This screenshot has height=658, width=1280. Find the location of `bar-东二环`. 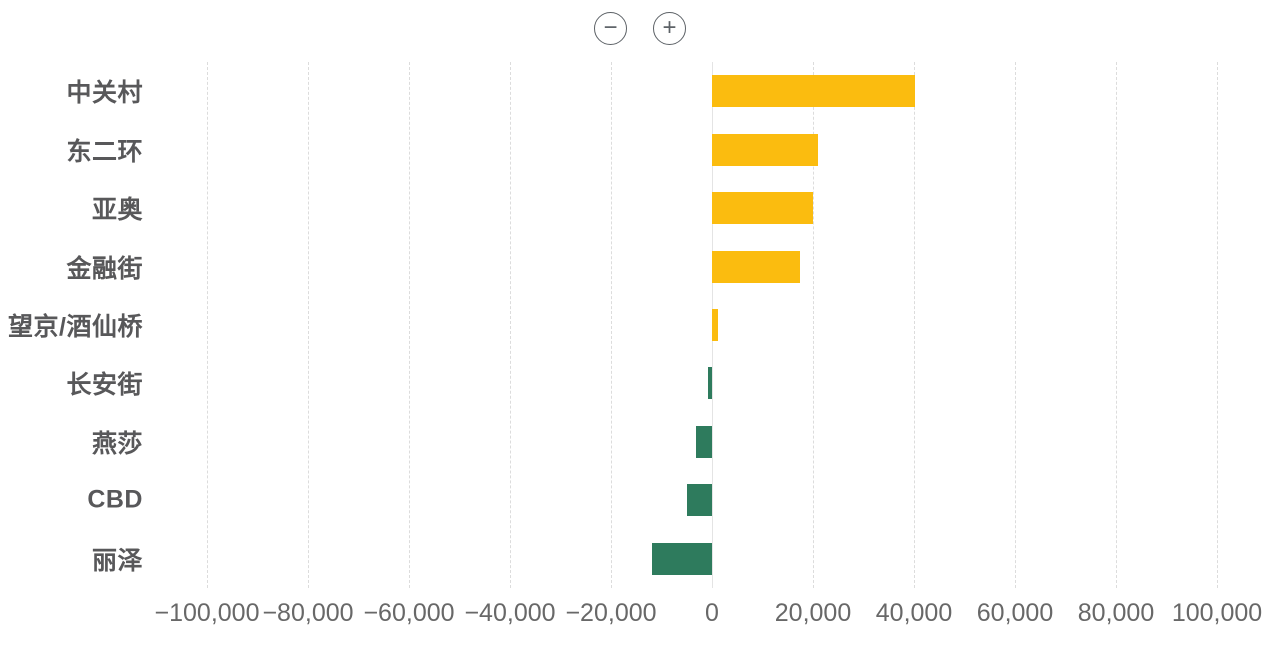

bar-东二环 is located at coordinates (765, 149).